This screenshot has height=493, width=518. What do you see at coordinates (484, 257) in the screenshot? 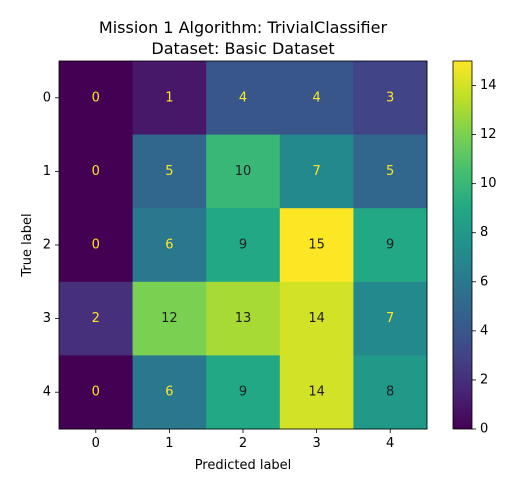
I see `colorbar-ticks: 0 2 4 6 8 10 12 14` at bounding box center [484, 257].